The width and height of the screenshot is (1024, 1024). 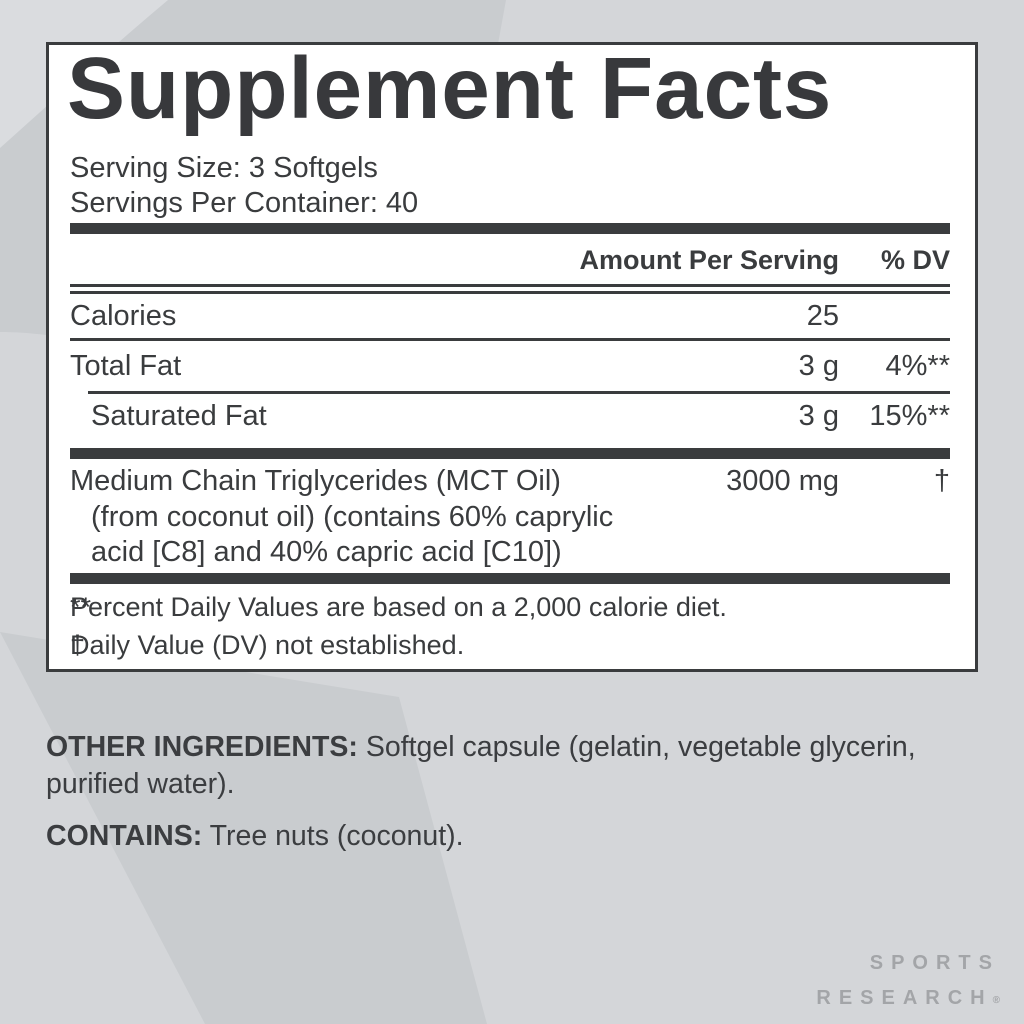 What do you see at coordinates (267, 645) in the screenshot?
I see `footnote-text: Daily Value (DV) not established.` at bounding box center [267, 645].